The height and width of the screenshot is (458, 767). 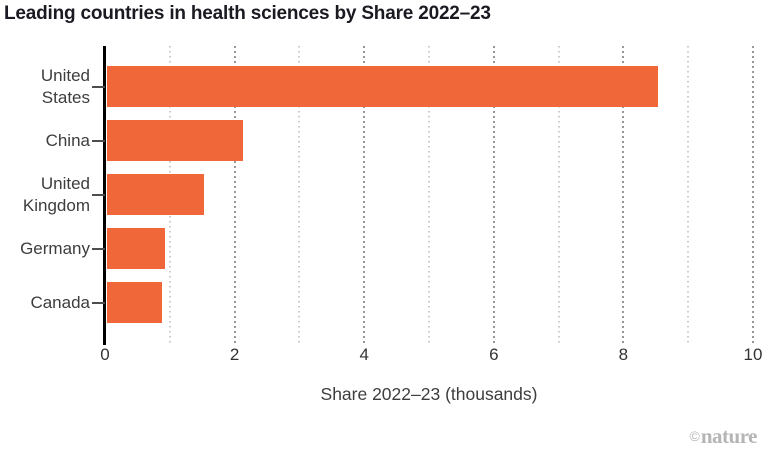 I want to click on copyright-icon: ©, so click(x=695, y=436).